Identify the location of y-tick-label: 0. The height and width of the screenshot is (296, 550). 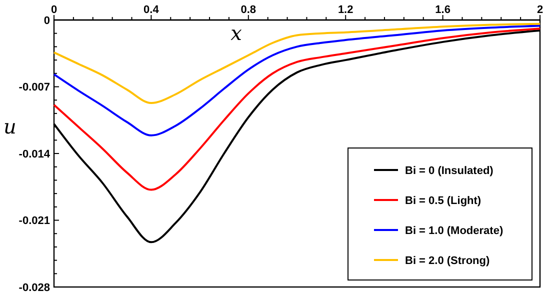
(47, 20).